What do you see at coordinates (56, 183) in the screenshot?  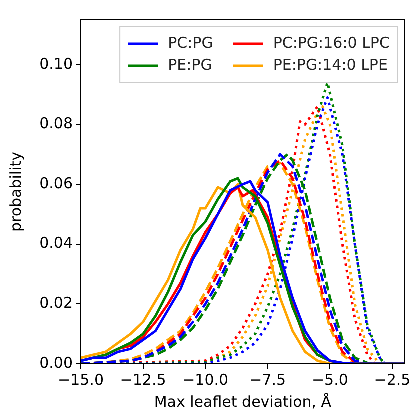 I see `y-tick-label: 0.06` at bounding box center [56, 183].